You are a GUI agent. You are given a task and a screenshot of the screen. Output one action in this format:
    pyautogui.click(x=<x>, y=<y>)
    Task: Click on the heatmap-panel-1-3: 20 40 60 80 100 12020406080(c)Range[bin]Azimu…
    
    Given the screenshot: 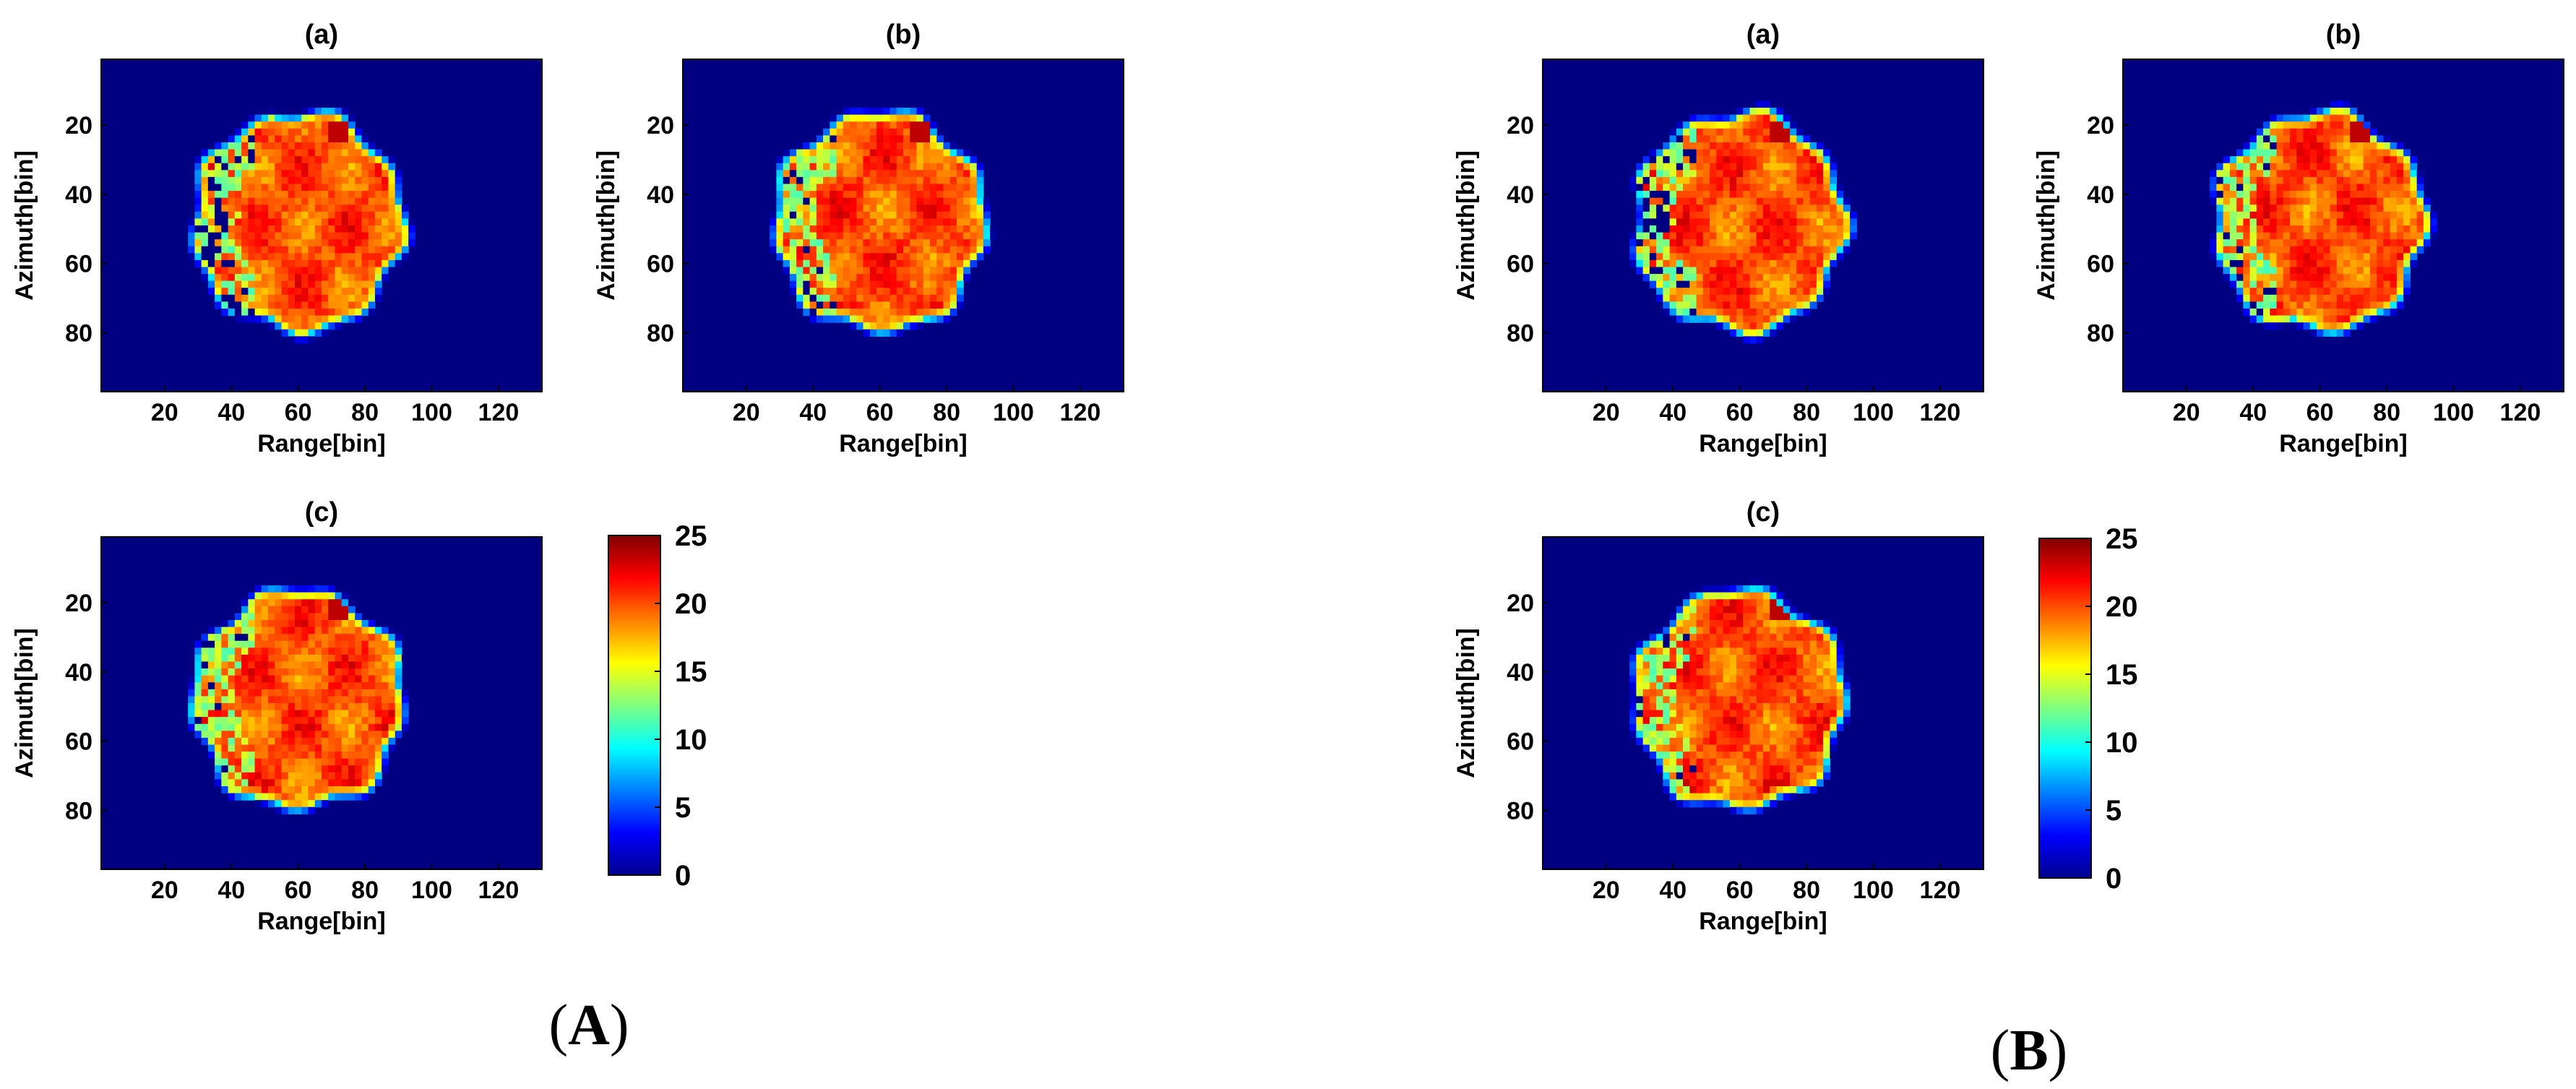 What is the action you would take?
    pyautogui.click(x=277, y=716)
    